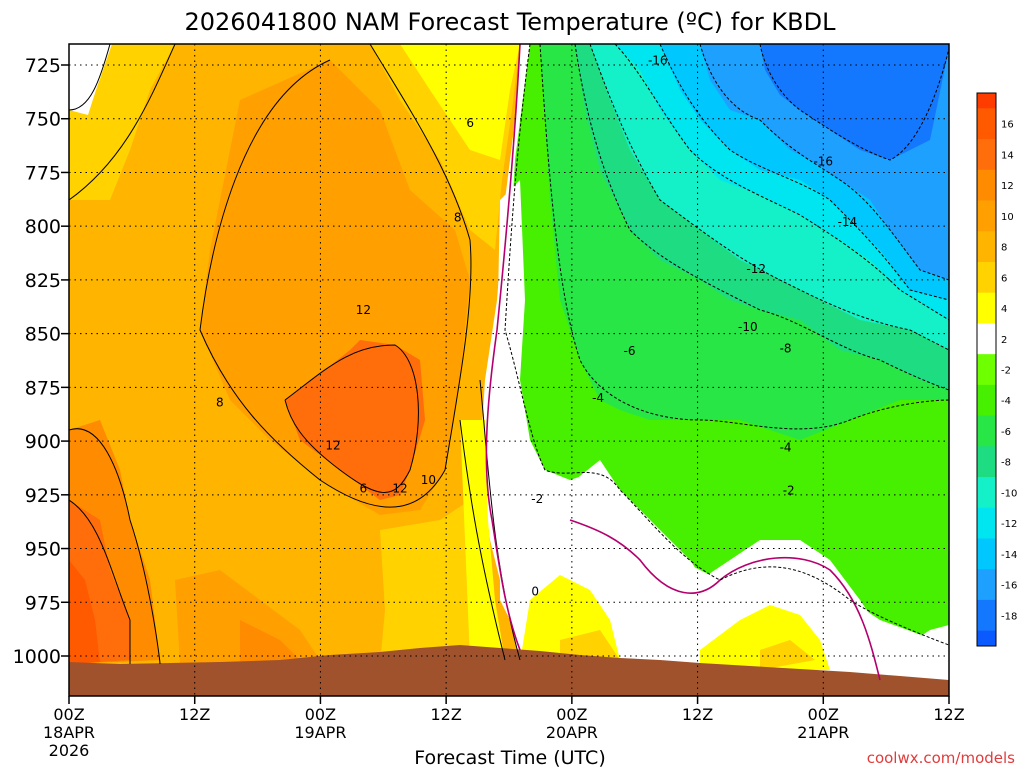 Image resolution: width=1024 pixels, height=768 pixels. What do you see at coordinates (43, 496) in the screenshot?
I see `y-tick-label: 925` at bounding box center [43, 496].